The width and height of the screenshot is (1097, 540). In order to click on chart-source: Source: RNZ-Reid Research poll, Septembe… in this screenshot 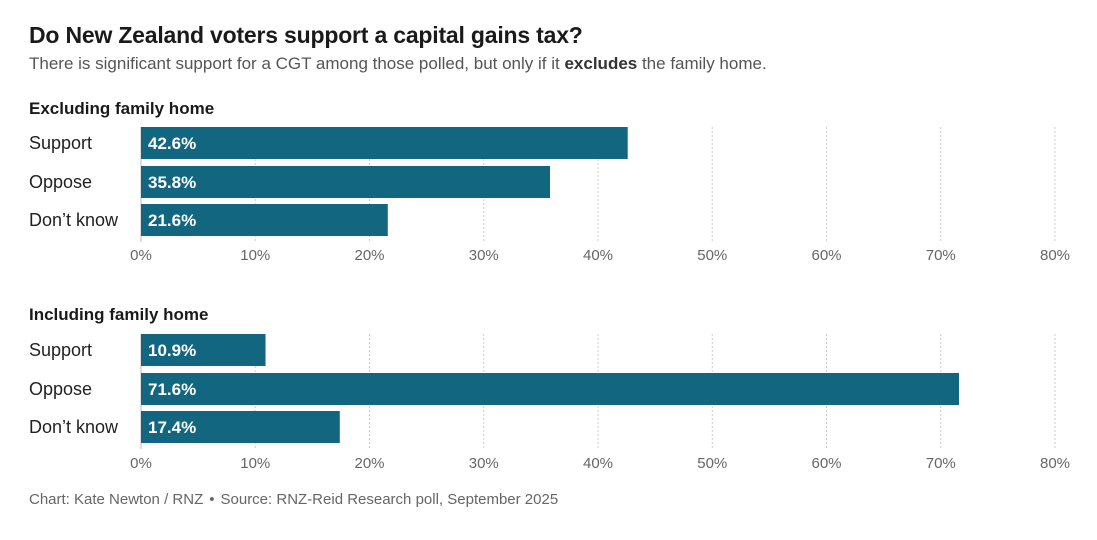, I will do `click(389, 499)`.